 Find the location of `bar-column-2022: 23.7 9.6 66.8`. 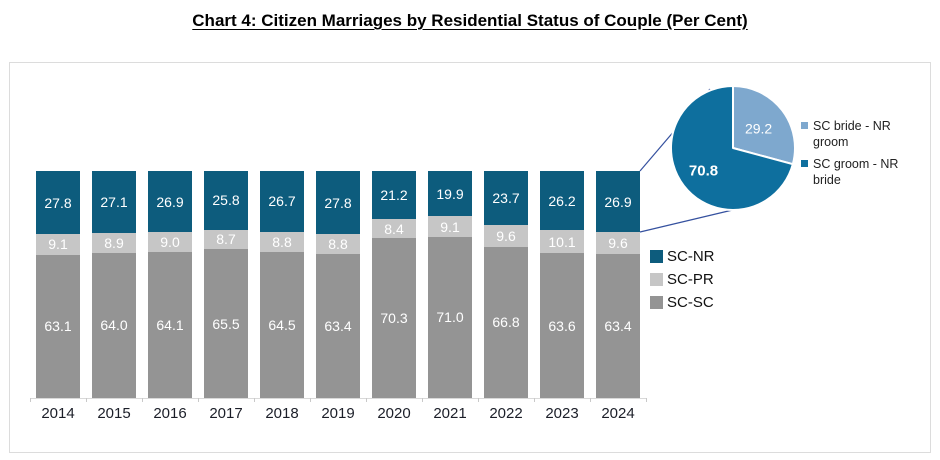

bar-column-2022: 23.7 9.6 66.8 is located at coordinates (506, 284).